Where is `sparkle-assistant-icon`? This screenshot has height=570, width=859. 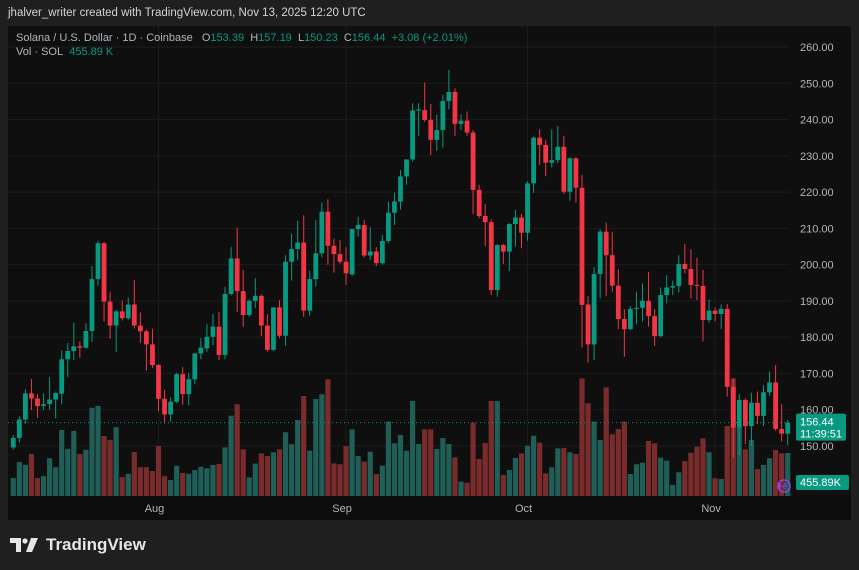 sparkle-assistant-icon is located at coordinates (784, 486).